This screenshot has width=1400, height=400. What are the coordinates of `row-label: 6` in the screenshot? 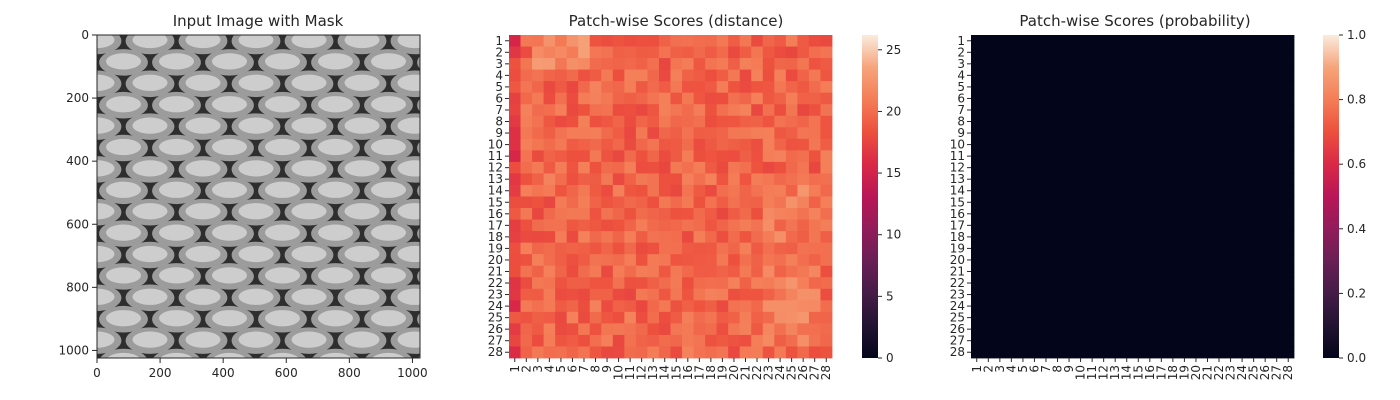 It's located at (499, 98).